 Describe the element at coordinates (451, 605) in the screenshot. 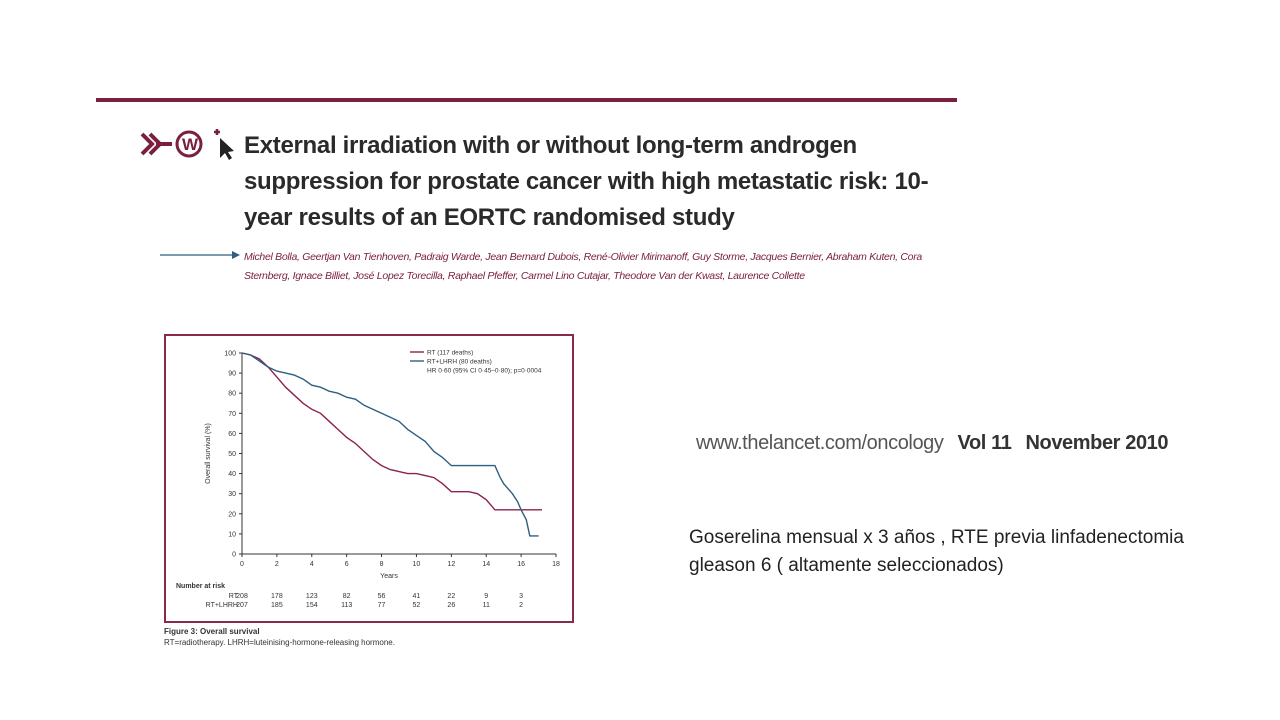

I see `risk-cell: 26` at that location.